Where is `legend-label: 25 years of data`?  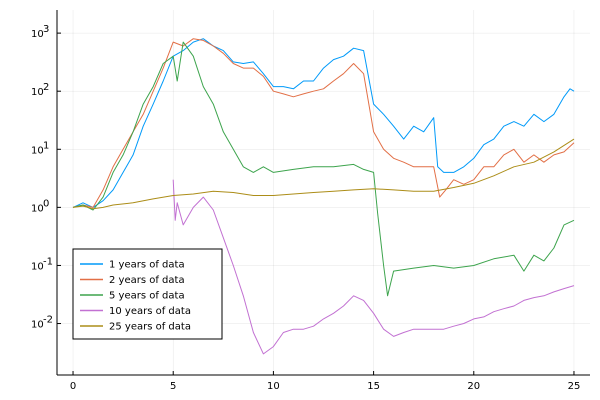 legend-label: 25 years of data is located at coordinates (150, 327).